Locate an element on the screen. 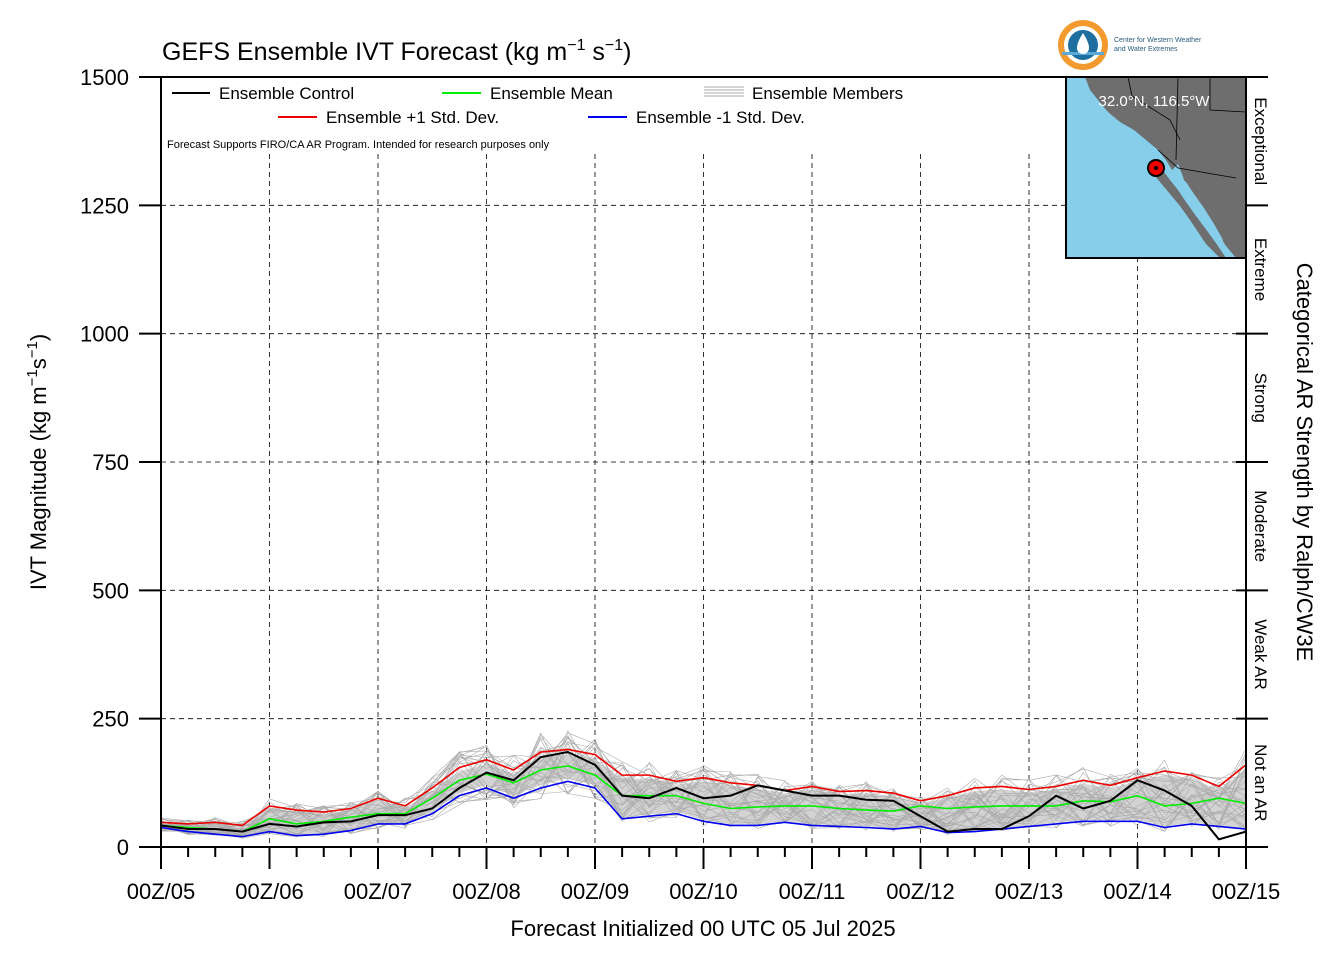  y-tick-label: 500 is located at coordinates (110, 590).